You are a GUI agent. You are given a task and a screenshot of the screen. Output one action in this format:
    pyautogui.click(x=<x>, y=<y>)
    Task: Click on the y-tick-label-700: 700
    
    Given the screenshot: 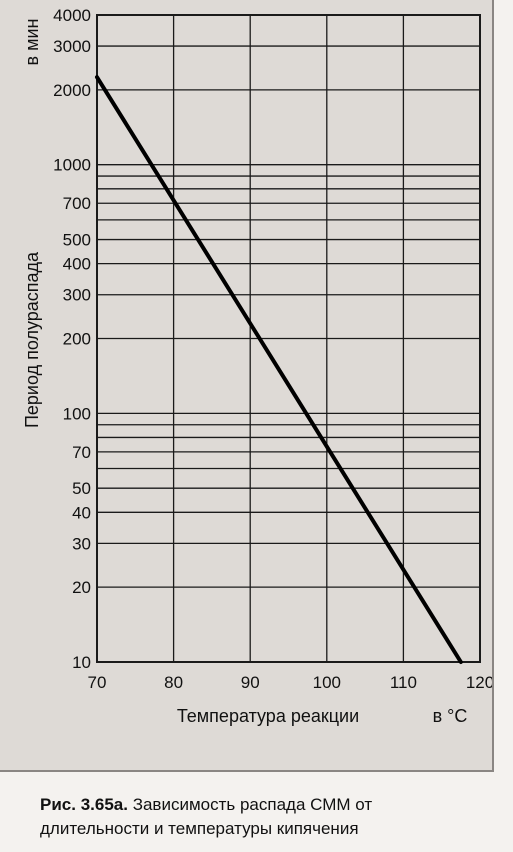 What is the action you would take?
    pyautogui.click(x=77, y=203)
    